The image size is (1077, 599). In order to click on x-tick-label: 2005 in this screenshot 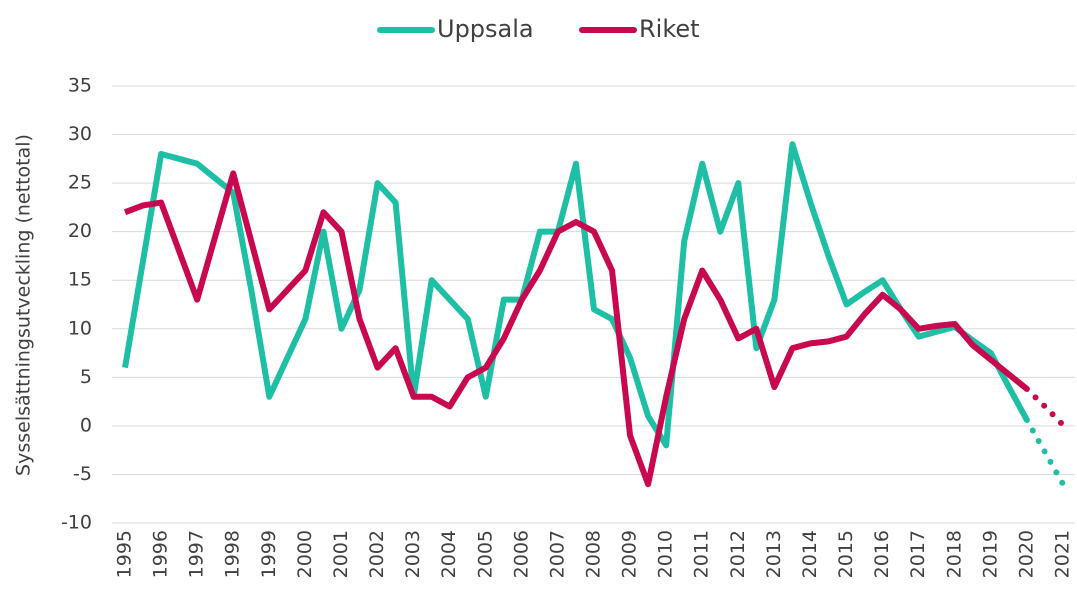, I will do `click(485, 554)`.